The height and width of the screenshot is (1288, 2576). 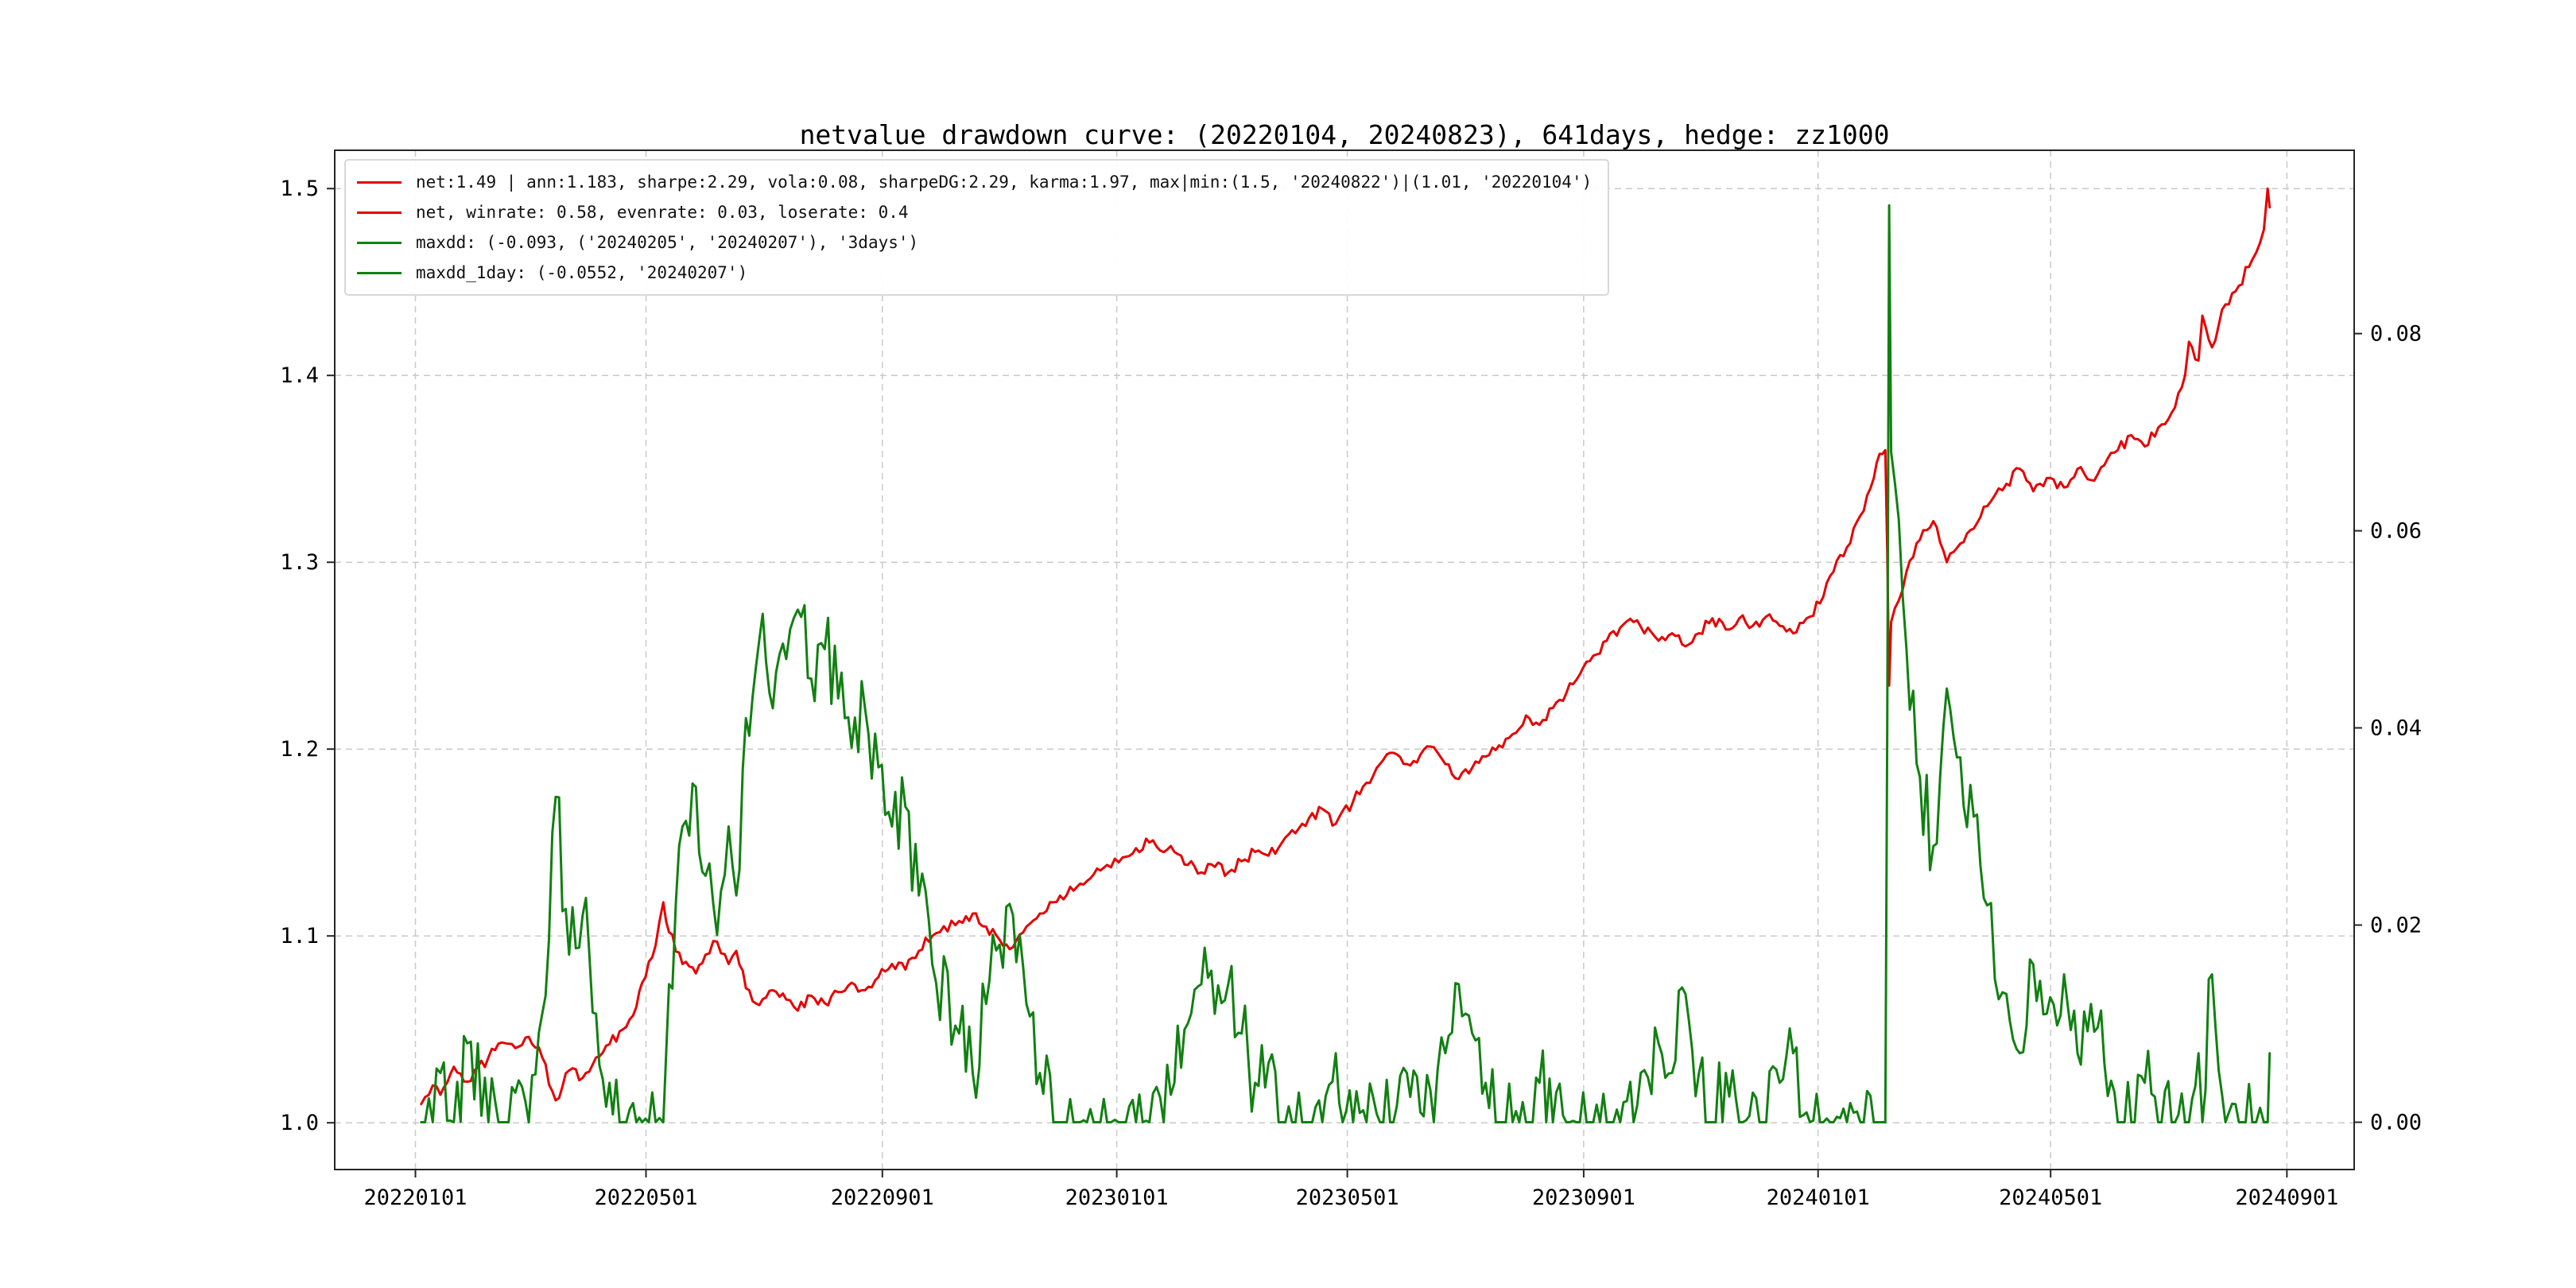 I want to click on svg-text: 1.3, so click(x=300, y=563).